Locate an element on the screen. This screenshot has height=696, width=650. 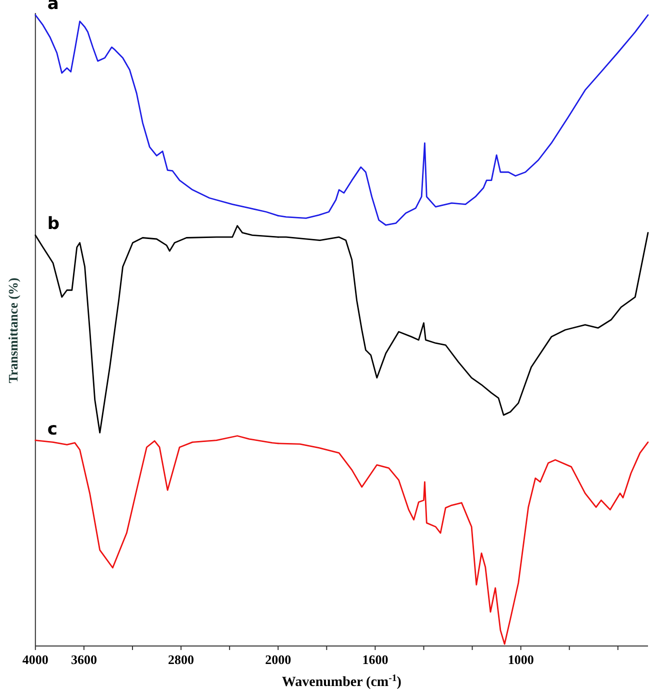
x-tick-label: 2800 is located at coordinates (181, 659).